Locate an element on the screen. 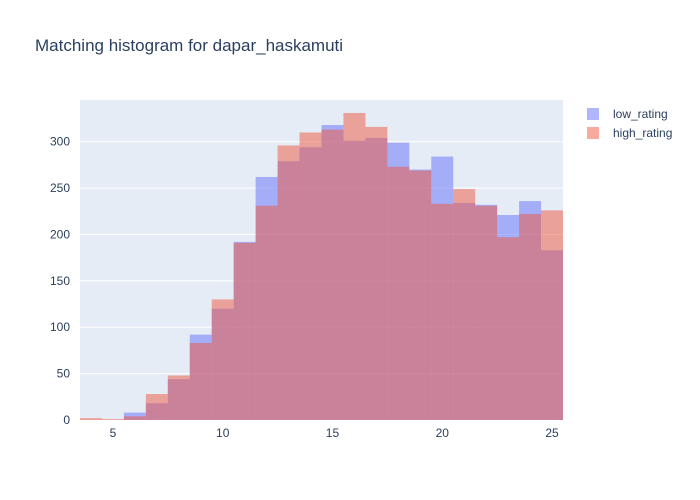  y-tick-label: 150 is located at coordinates (60, 281).